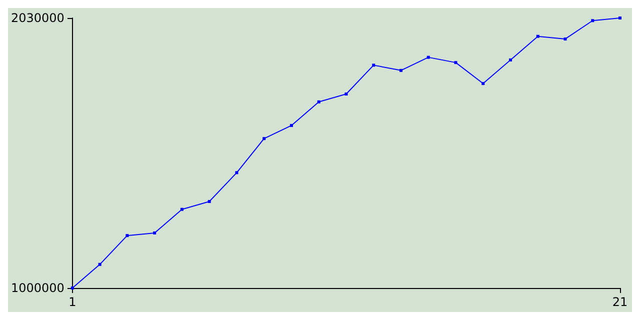 Image resolution: width=640 pixels, height=320 pixels. I want to click on x-tick-label: 1, so click(72, 302).